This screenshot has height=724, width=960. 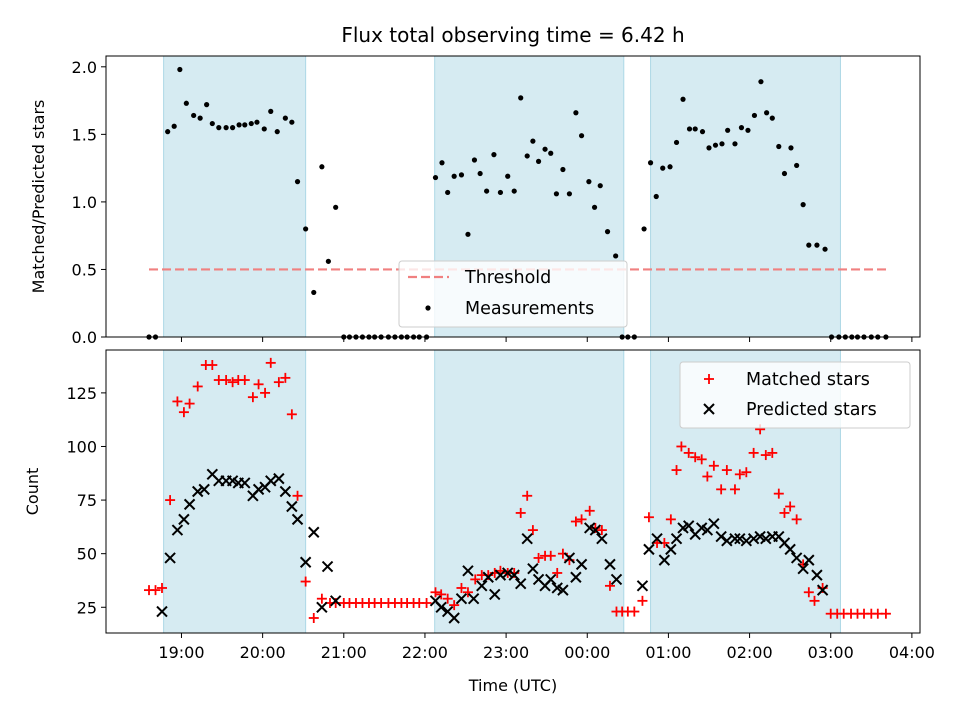 I want to click on legend: Matched stars Predicted stars, so click(x=795, y=395).